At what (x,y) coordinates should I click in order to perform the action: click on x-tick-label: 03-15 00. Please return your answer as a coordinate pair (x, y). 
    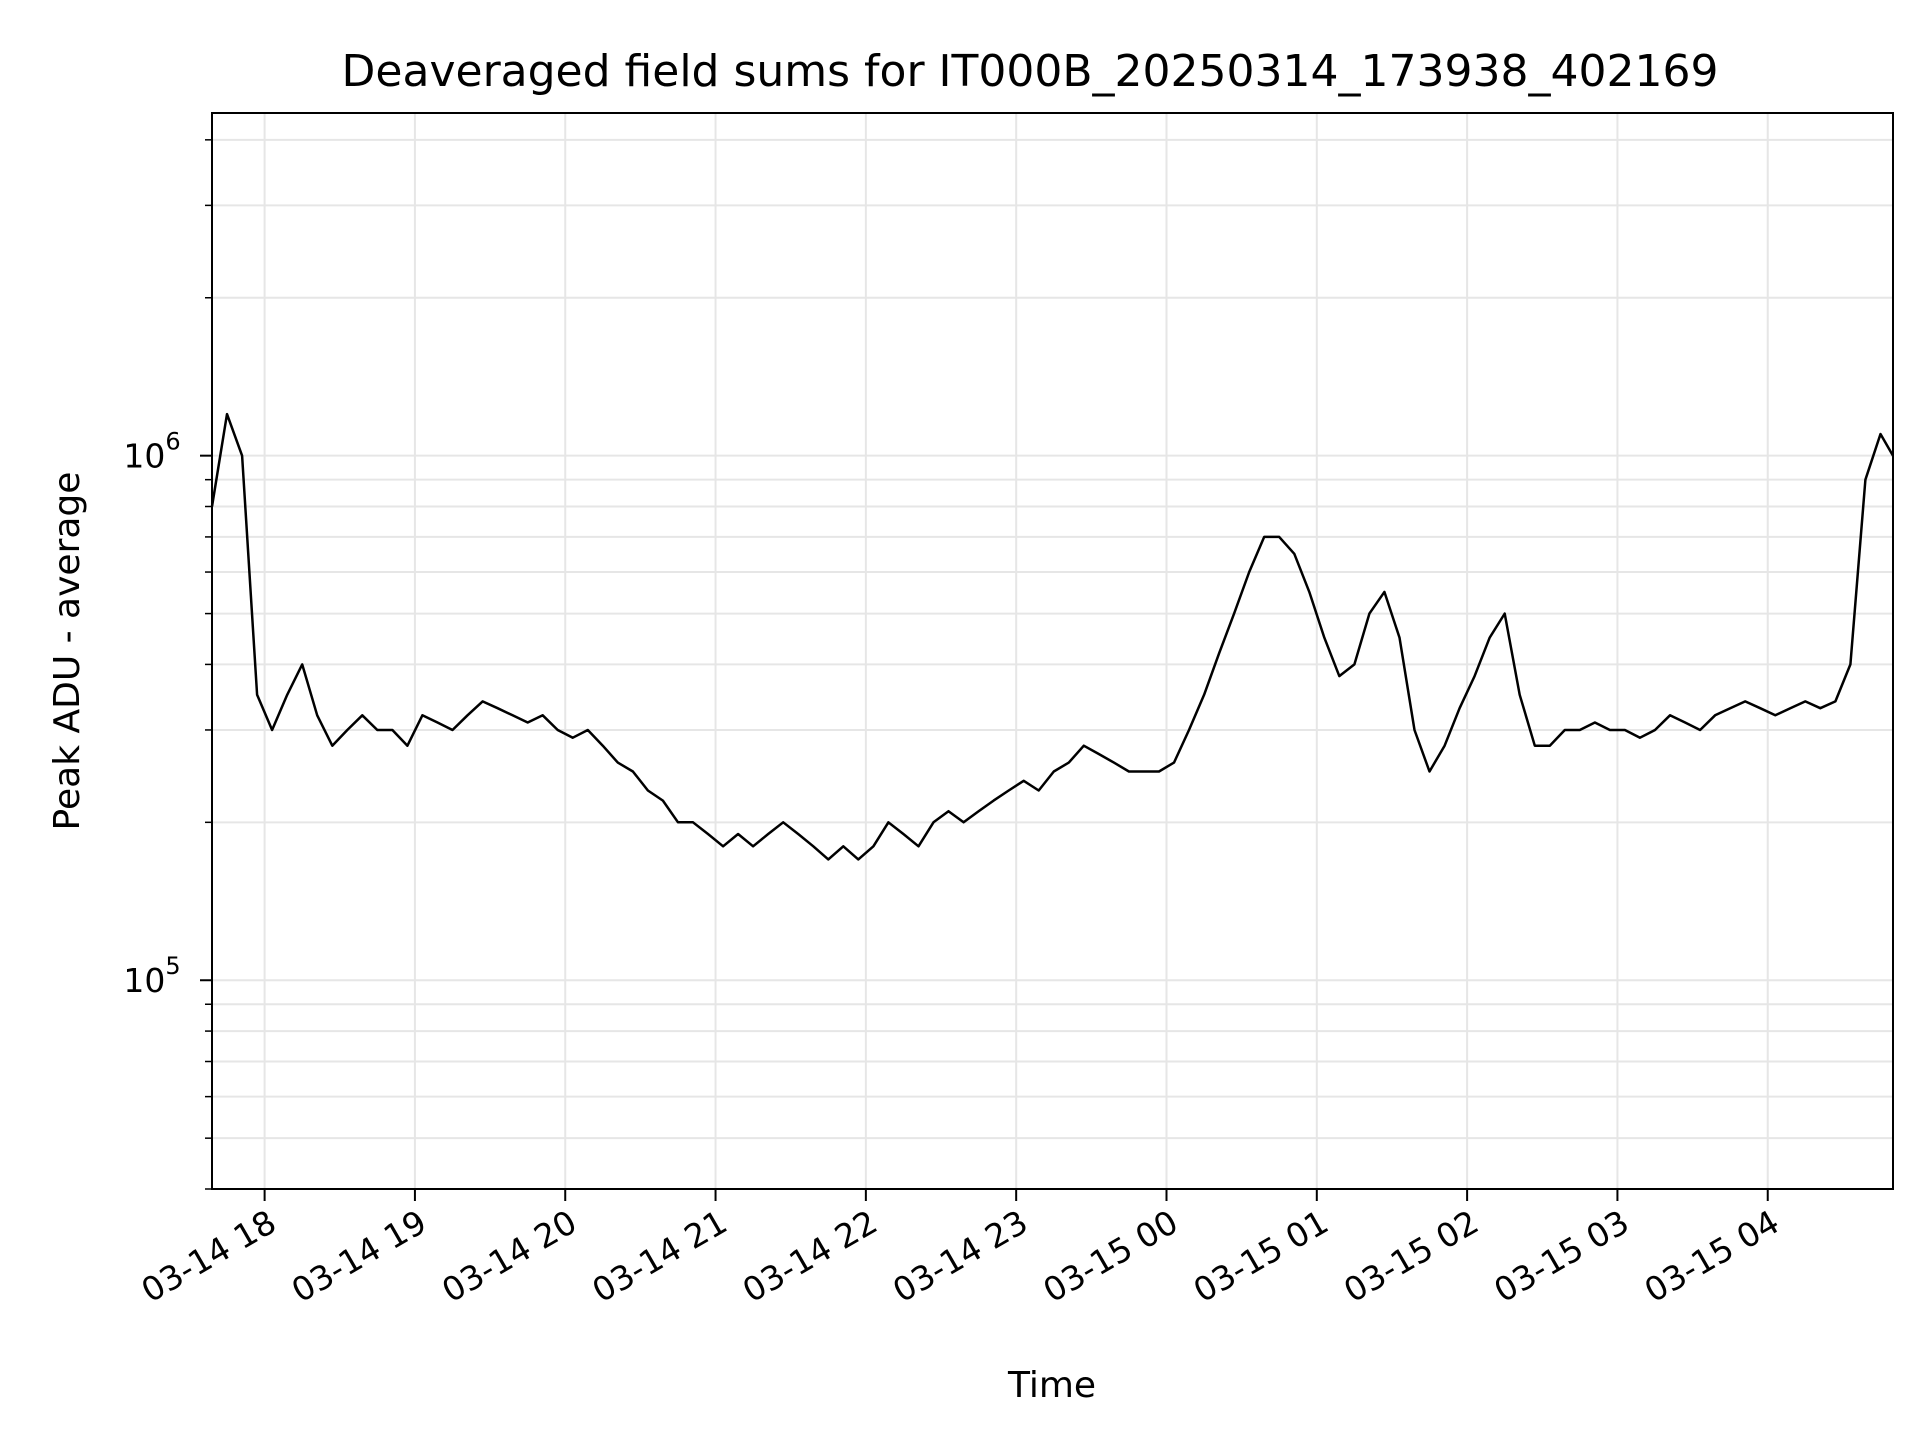
    Looking at the image, I should click on (1110, 1256).